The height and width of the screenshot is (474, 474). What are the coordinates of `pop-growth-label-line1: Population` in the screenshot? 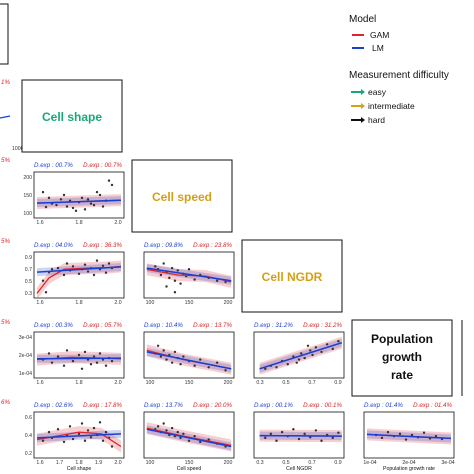 It's located at (402, 339).